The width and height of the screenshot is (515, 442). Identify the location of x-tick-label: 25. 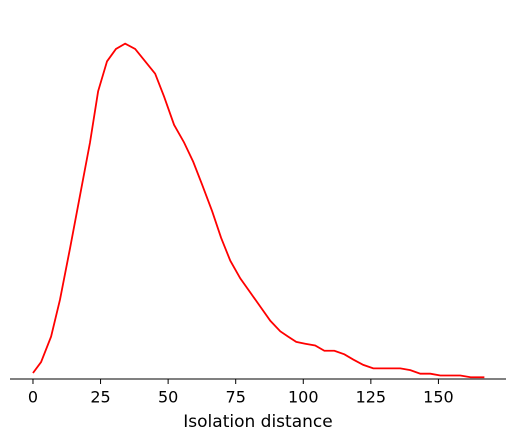
(100, 397).